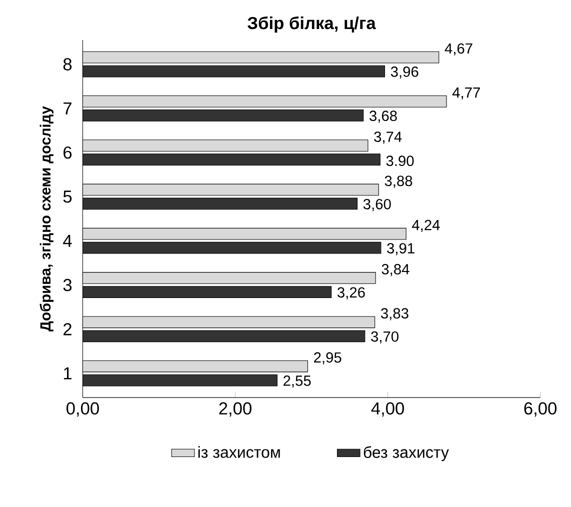 This screenshot has height=507, width=571. Describe the element at coordinates (398, 182) in the screenshot. I see `data-label: 3,88` at that location.